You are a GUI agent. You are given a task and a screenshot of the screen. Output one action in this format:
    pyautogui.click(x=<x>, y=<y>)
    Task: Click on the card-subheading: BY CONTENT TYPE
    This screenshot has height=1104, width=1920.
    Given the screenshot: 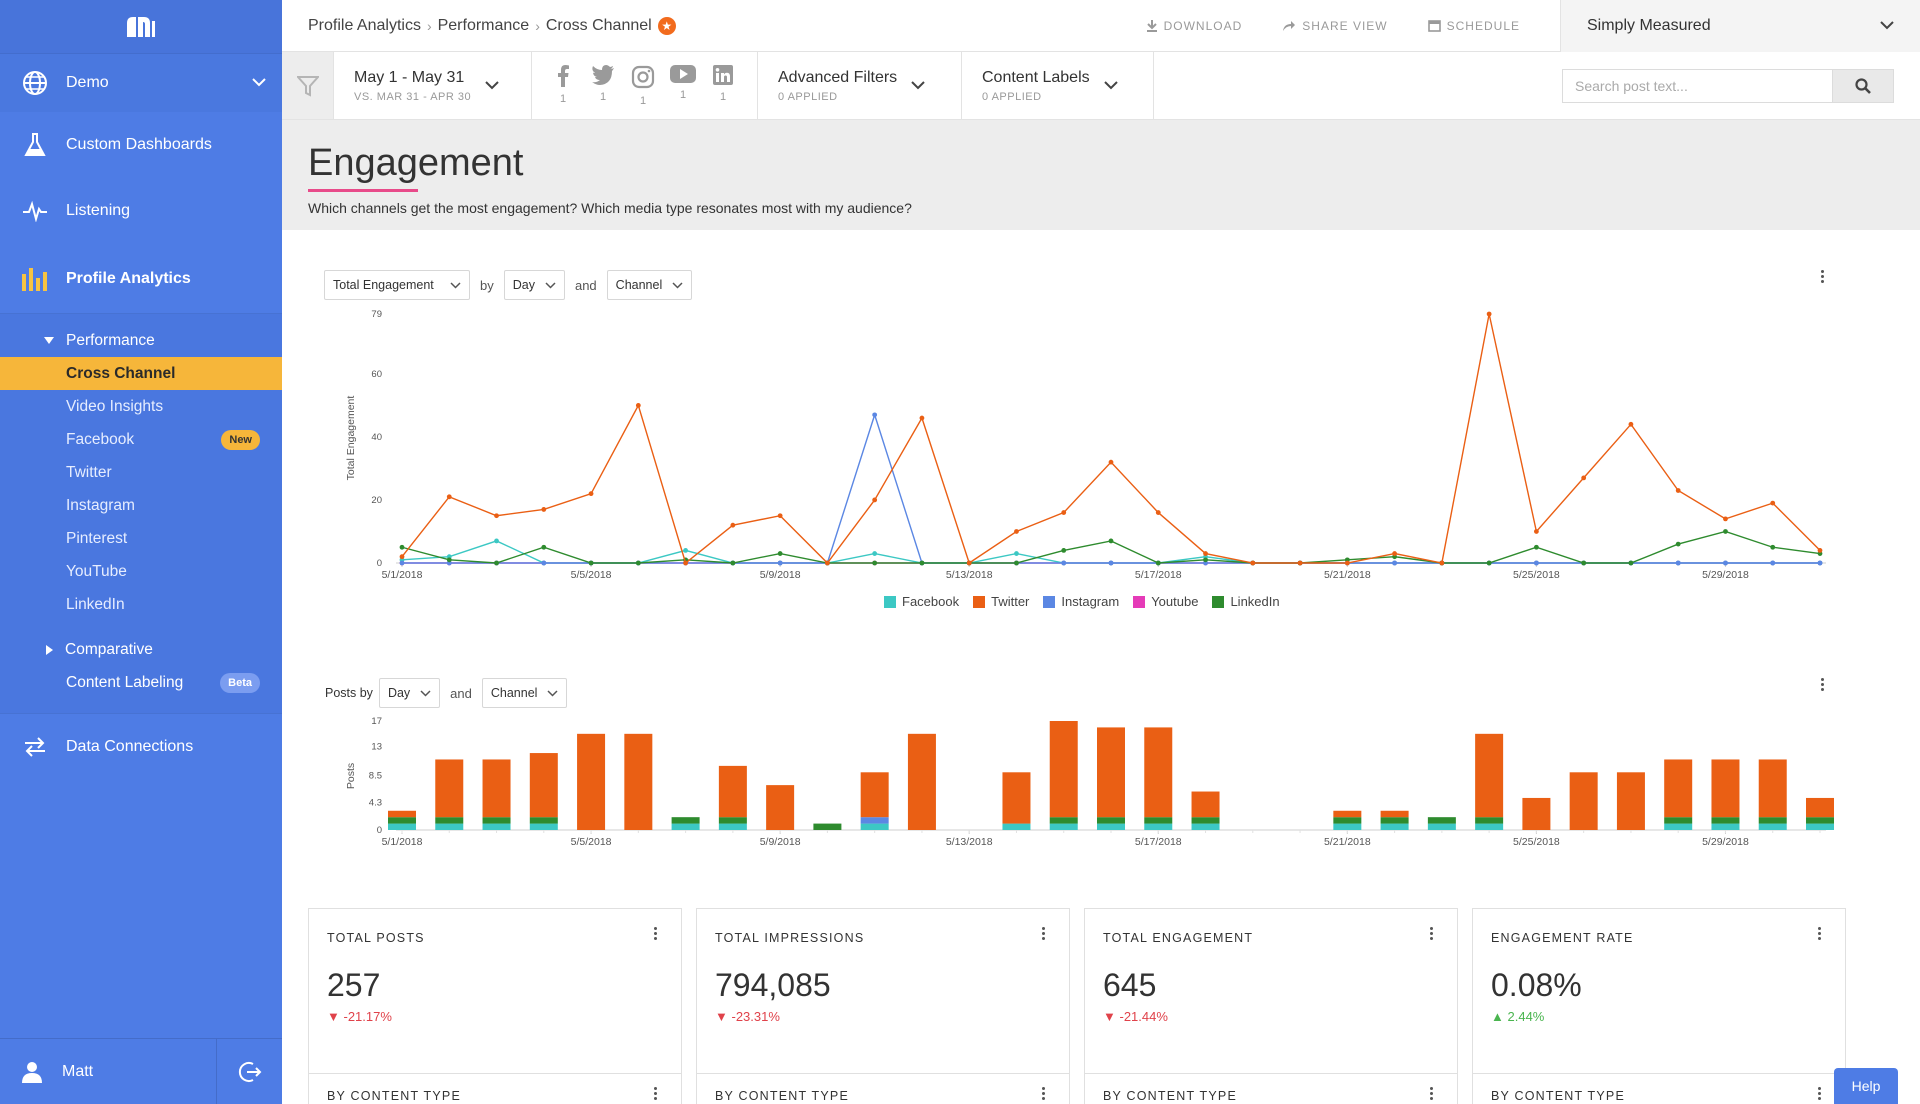 What is the action you would take?
    pyautogui.click(x=1170, y=1096)
    